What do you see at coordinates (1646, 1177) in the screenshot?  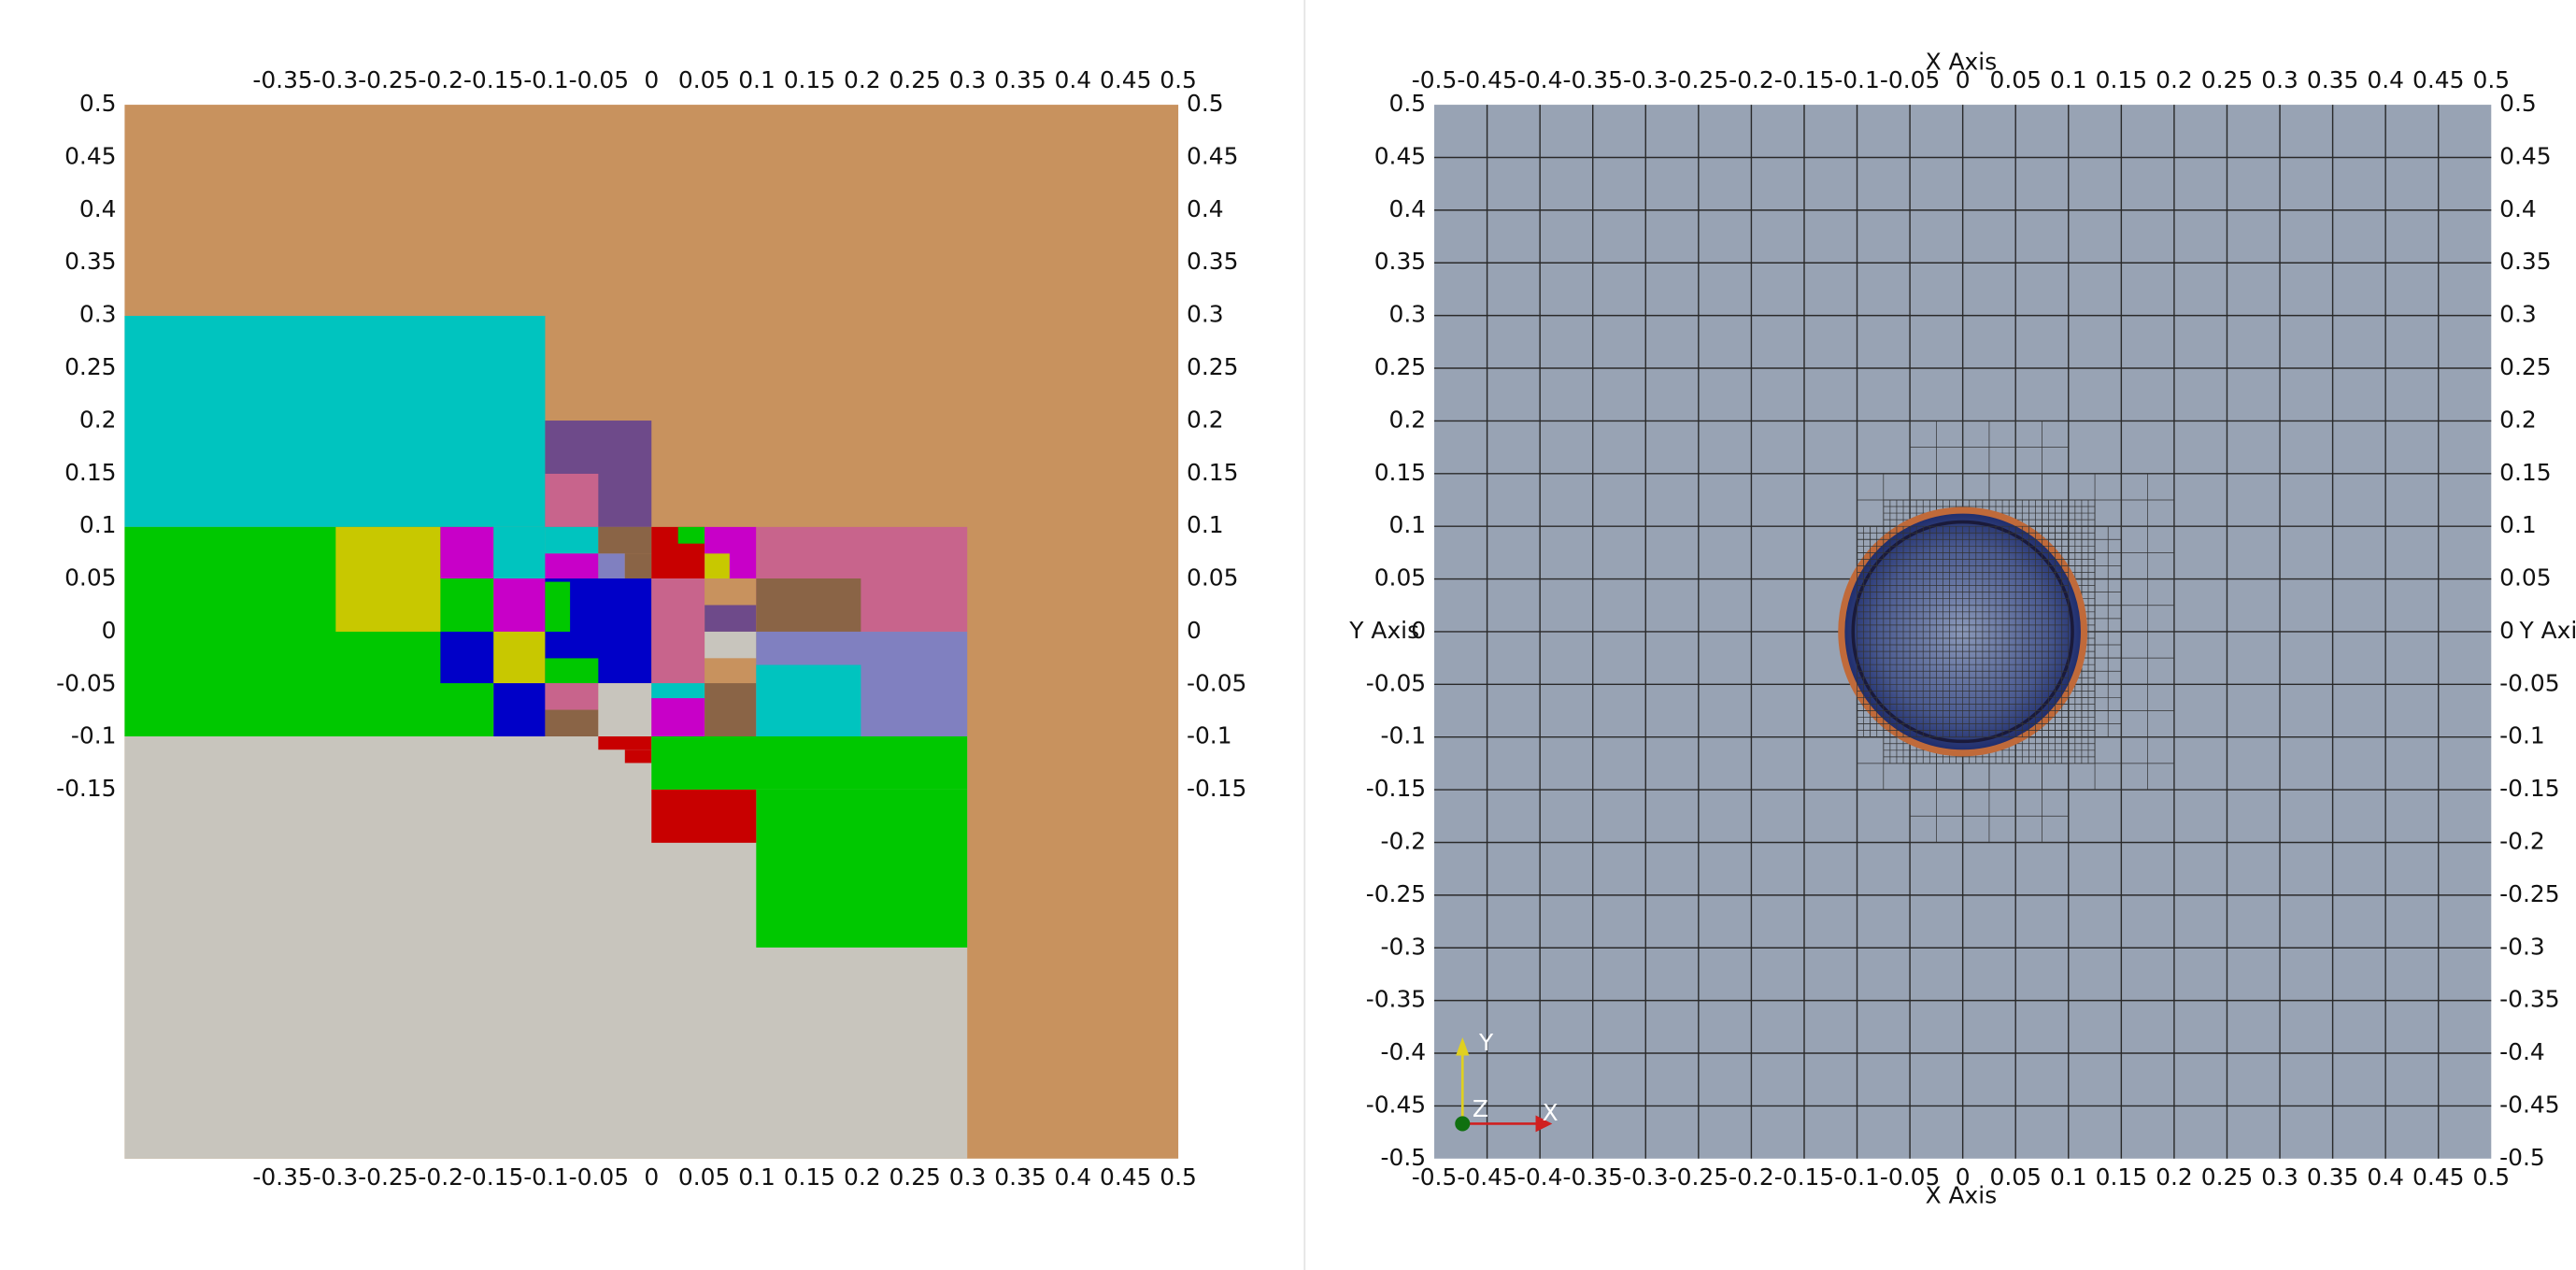 I see `x-tick-label: -0.3` at bounding box center [1646, 1177].